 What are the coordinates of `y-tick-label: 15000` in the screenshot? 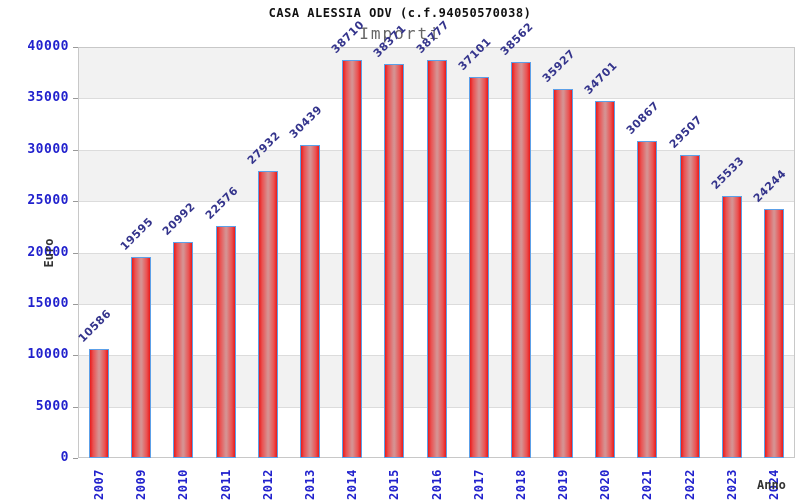 It's located at (48, 303).